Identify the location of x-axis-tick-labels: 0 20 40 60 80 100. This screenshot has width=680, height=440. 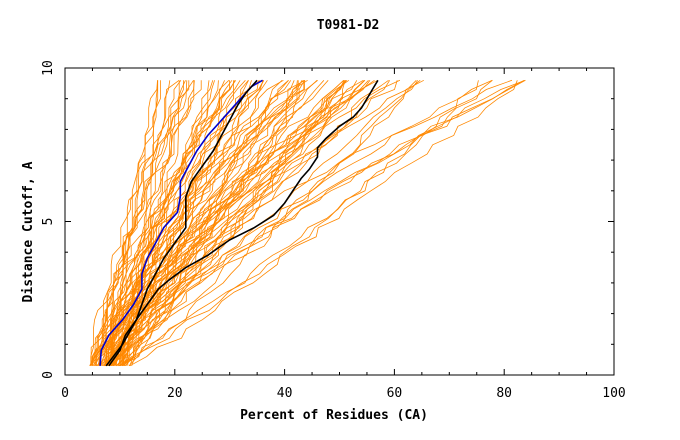
(343, 393).